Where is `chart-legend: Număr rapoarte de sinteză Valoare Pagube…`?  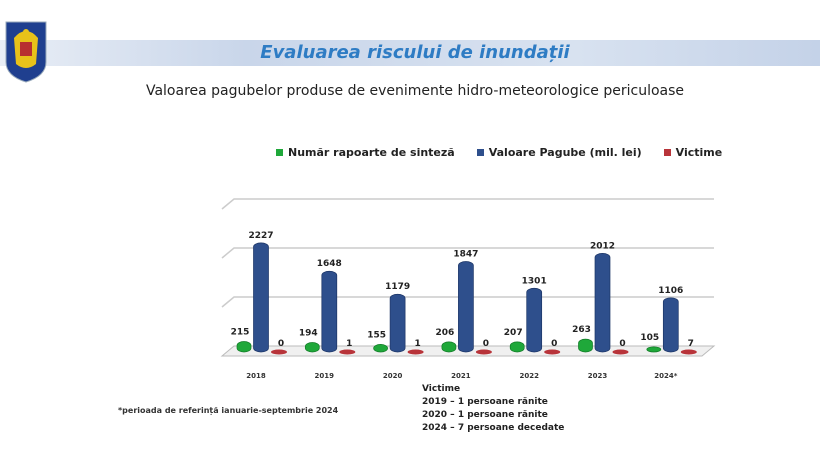
chart-legend: Număr rapoarte de sinteză Valoare Pagube… is located at coordinates (510, 152).